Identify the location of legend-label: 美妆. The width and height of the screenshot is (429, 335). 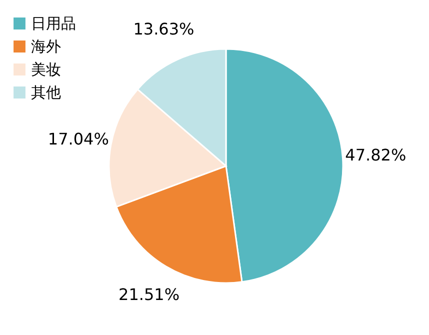
(46, 69).